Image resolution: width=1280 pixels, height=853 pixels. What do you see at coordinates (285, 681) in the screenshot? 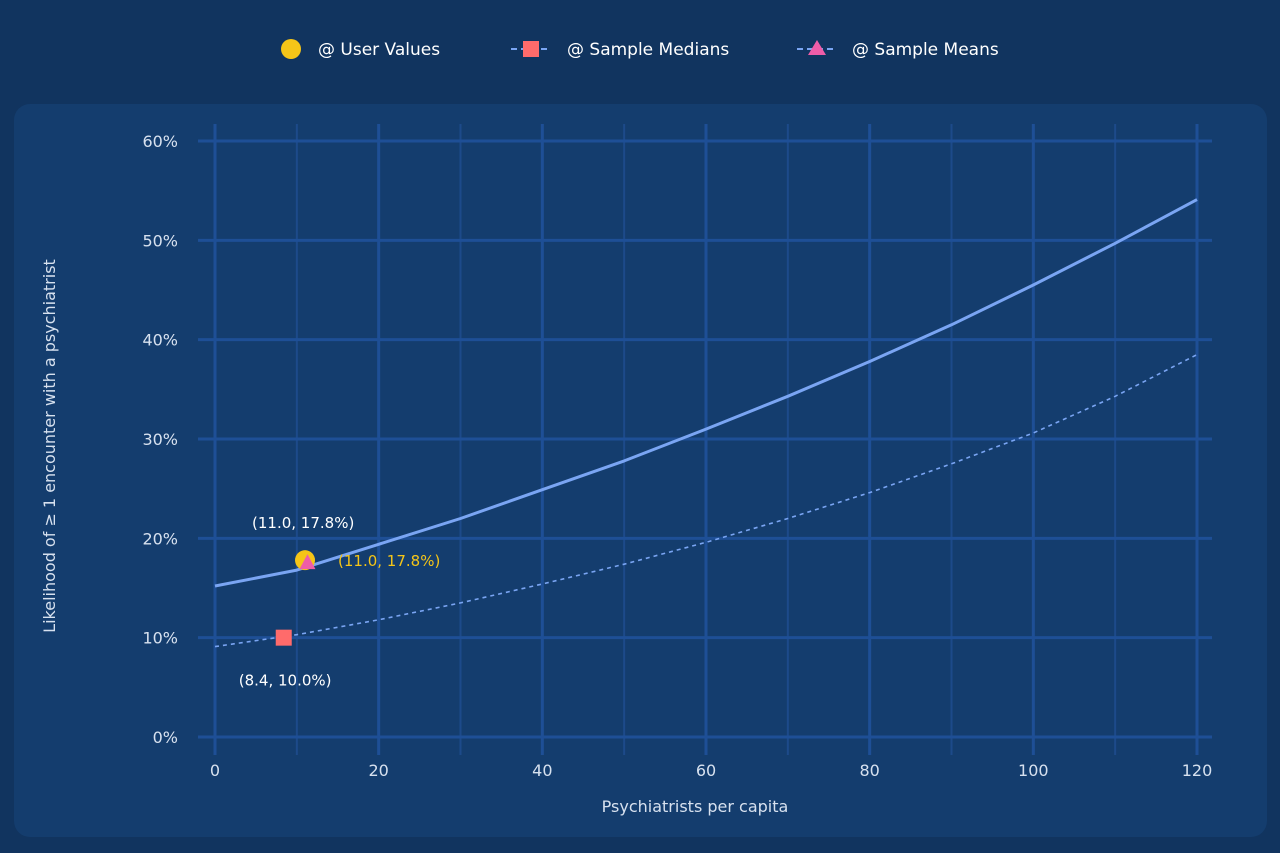
I see `sample-median-annotation: (8.4, 10.0%)` at bounding box center [285, 681].